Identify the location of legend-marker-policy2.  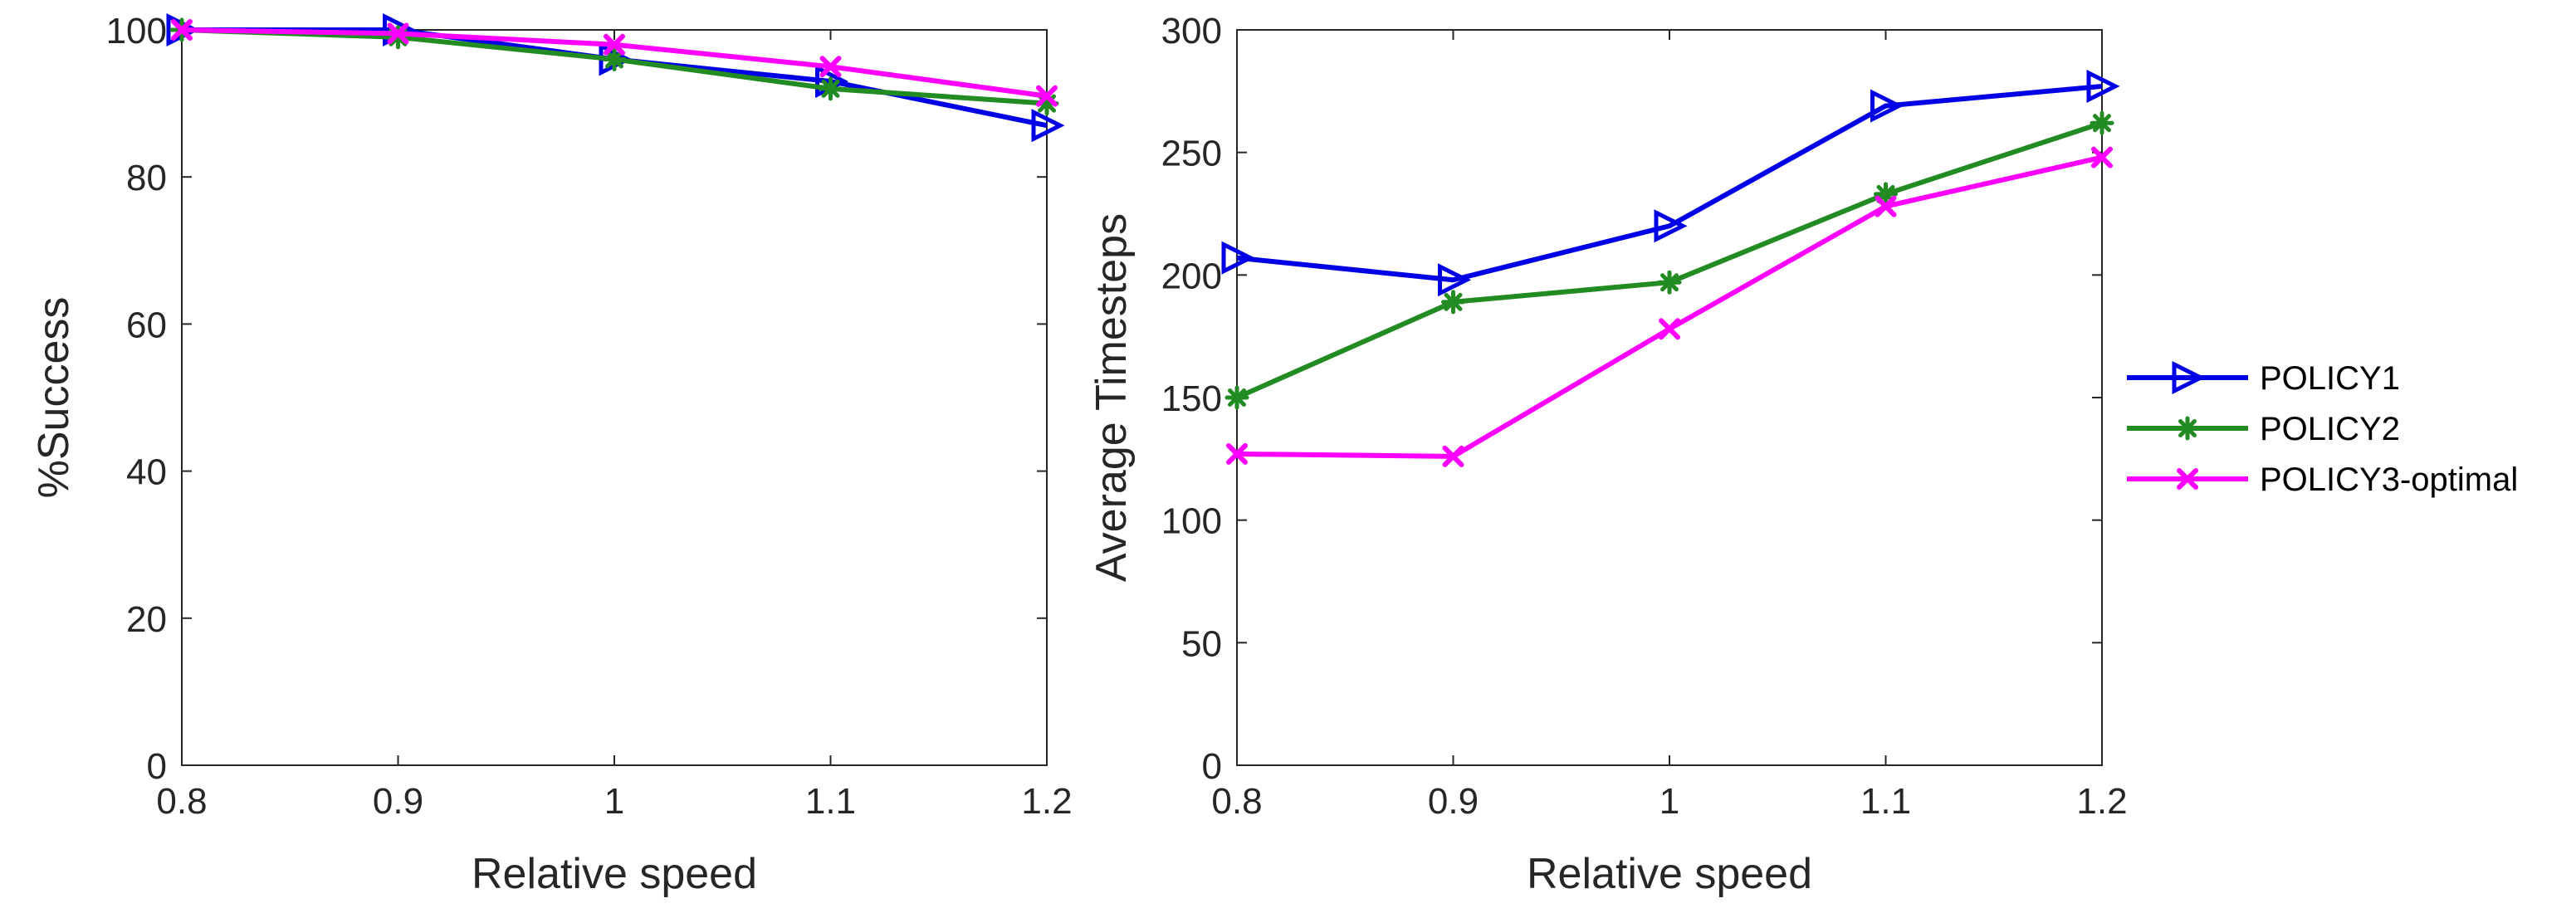
(2187, 428).